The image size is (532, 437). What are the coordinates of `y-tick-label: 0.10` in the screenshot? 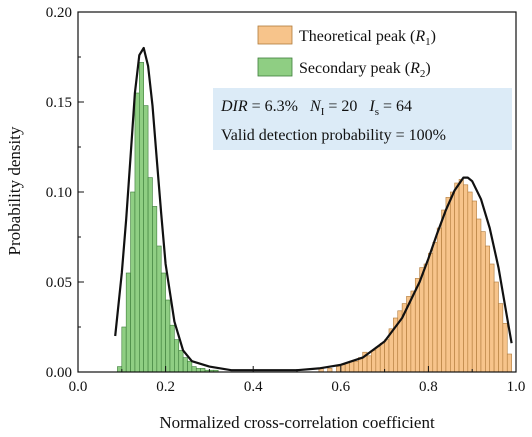 It's located at (59, 193).